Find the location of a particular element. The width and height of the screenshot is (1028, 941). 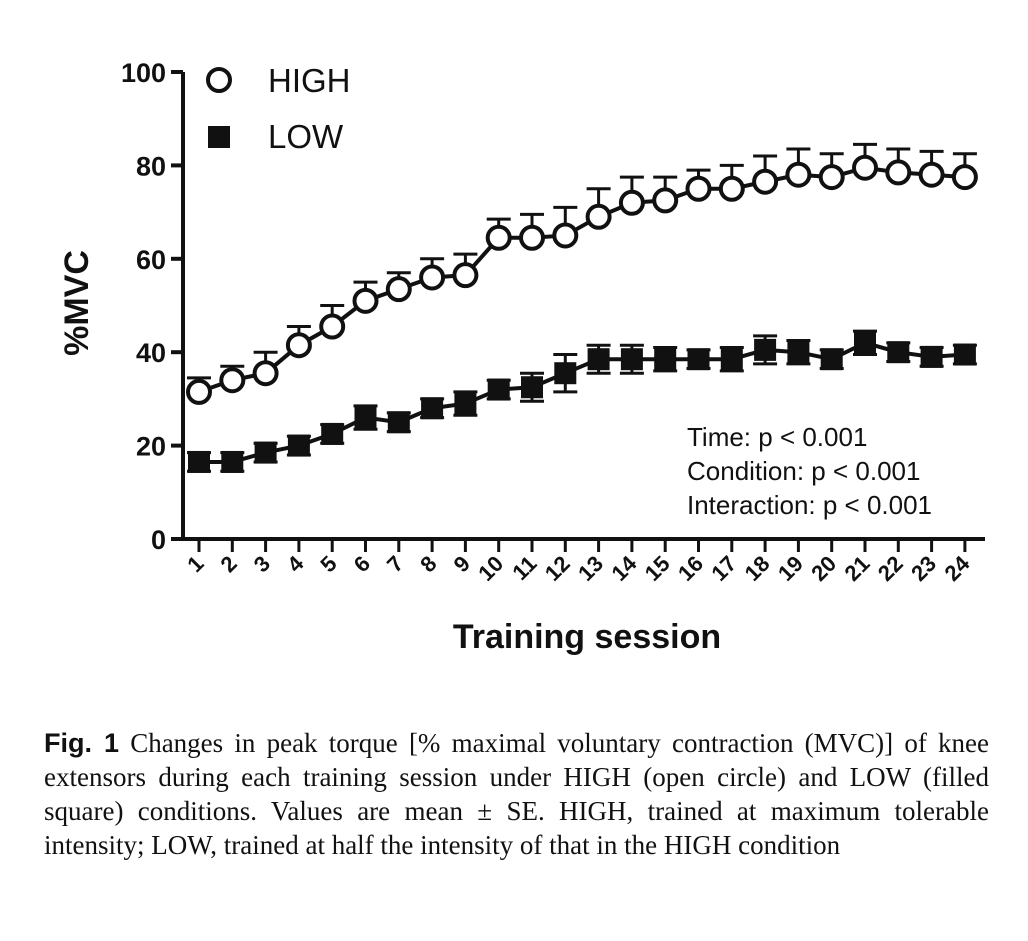

legend-marker-low is located at coordinates (219, 137).